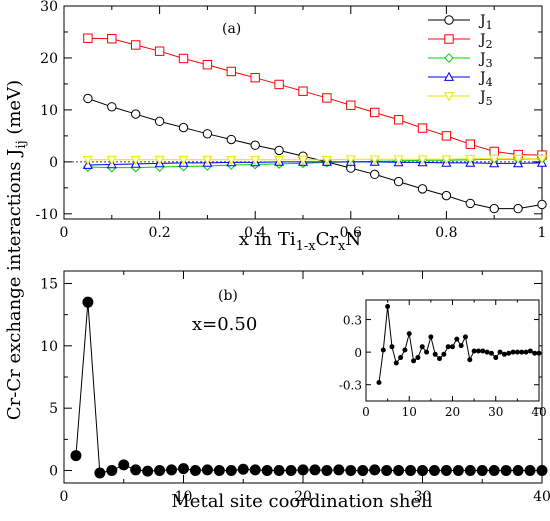 The image size is (550, 521). What do you see at coordinates (446, 233) in the screenshot?
I see `x-tick-label: 0.8` at bounding box center [446, 233].